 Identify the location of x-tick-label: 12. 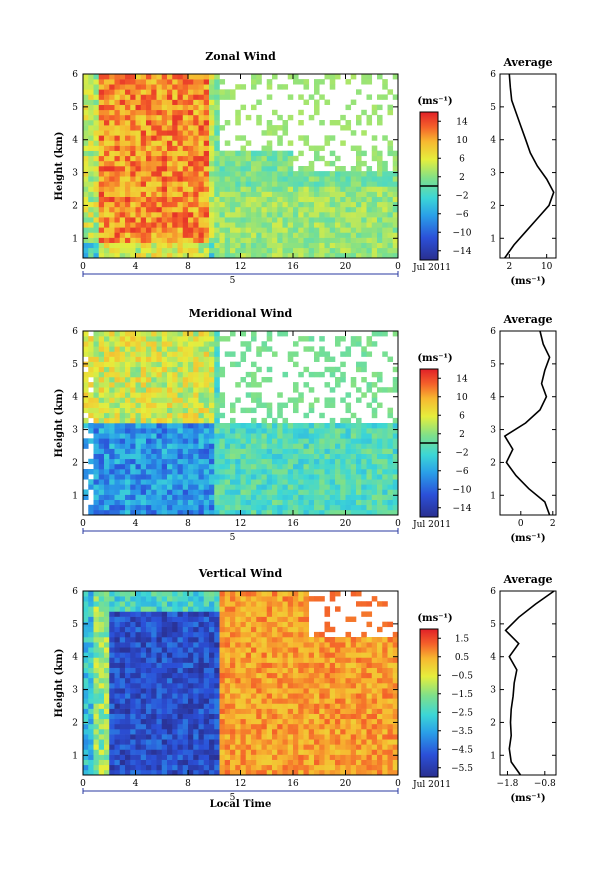
(240, 524).